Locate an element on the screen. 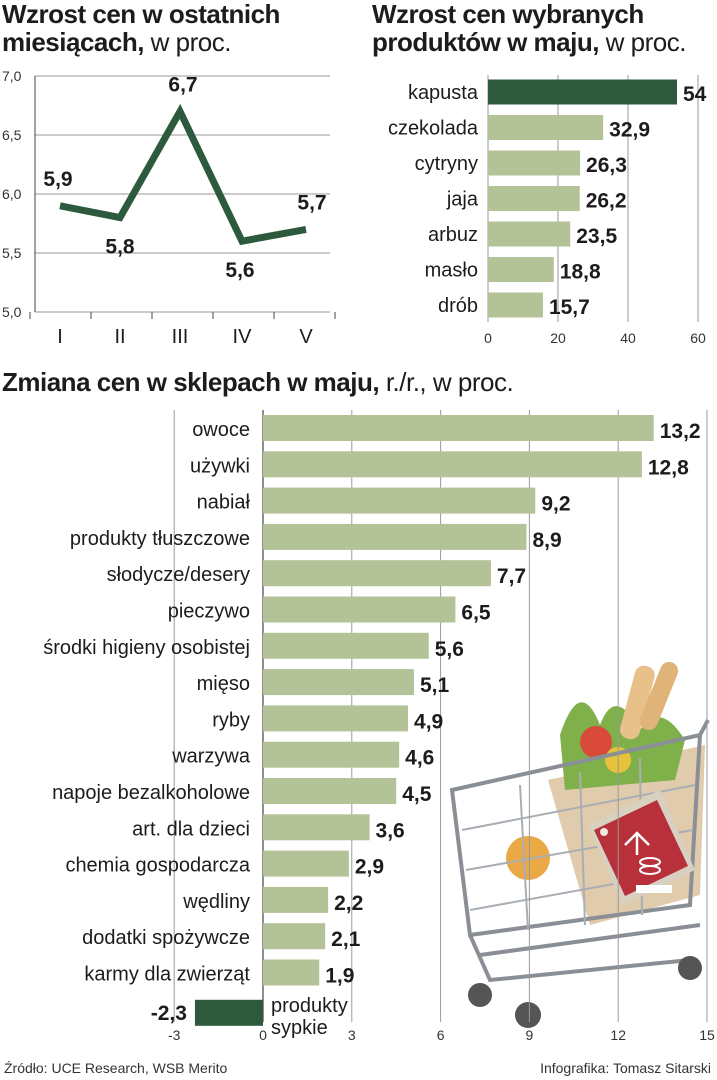  bottom-bar-category-label: produkty sypkie is located at coordinates (309, 1017).